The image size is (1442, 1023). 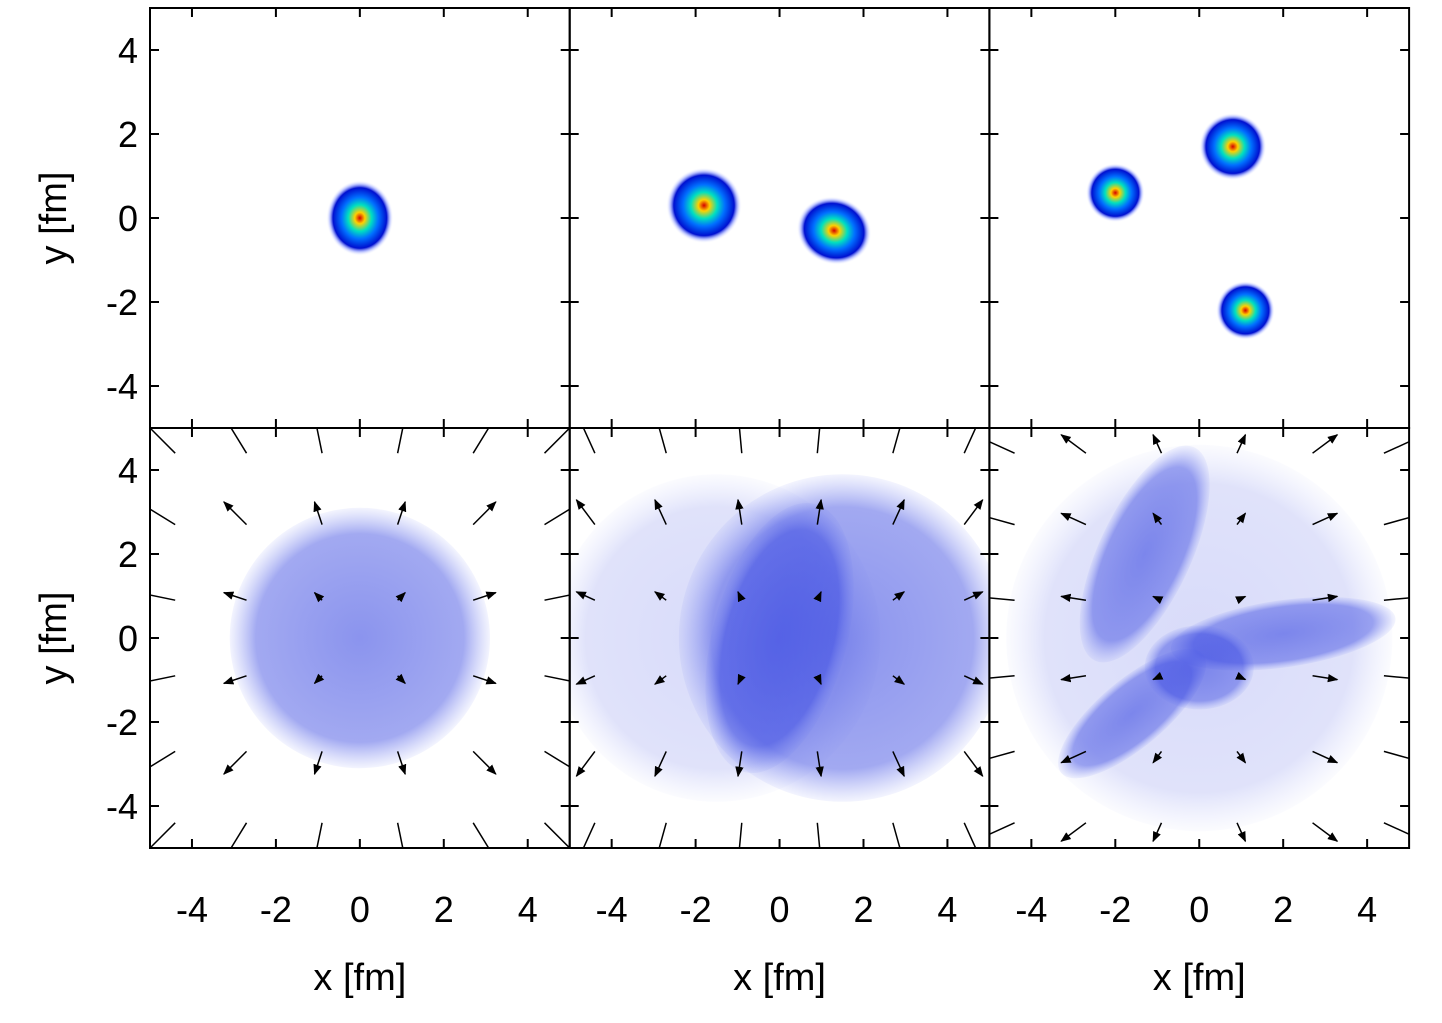 I want to click on panel, so click(x=1199, y=218).